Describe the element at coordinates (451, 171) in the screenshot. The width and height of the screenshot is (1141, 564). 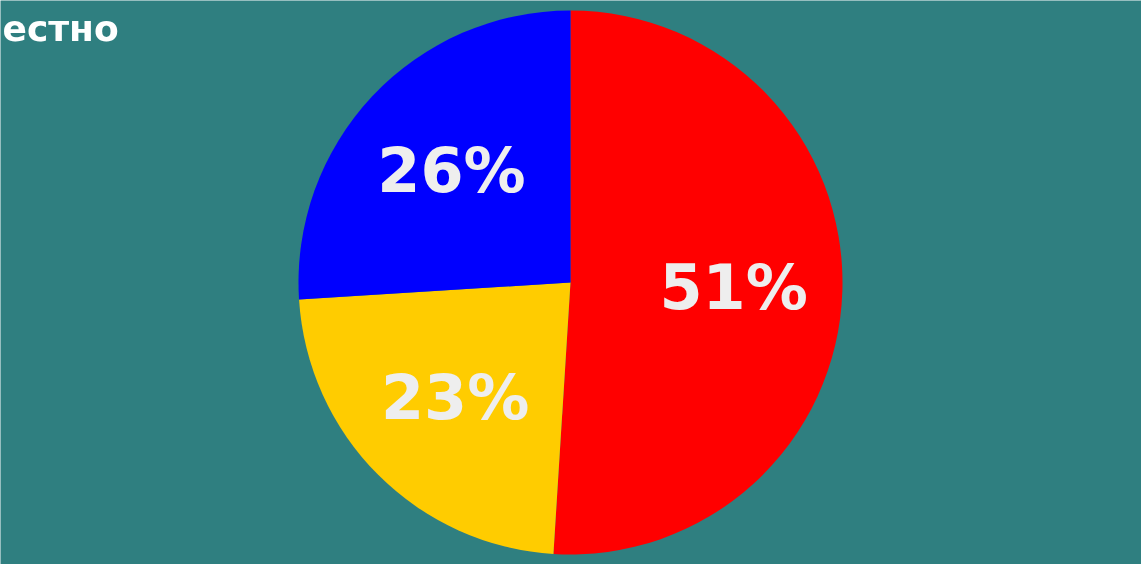
I see `data-label: 26%` at that location.